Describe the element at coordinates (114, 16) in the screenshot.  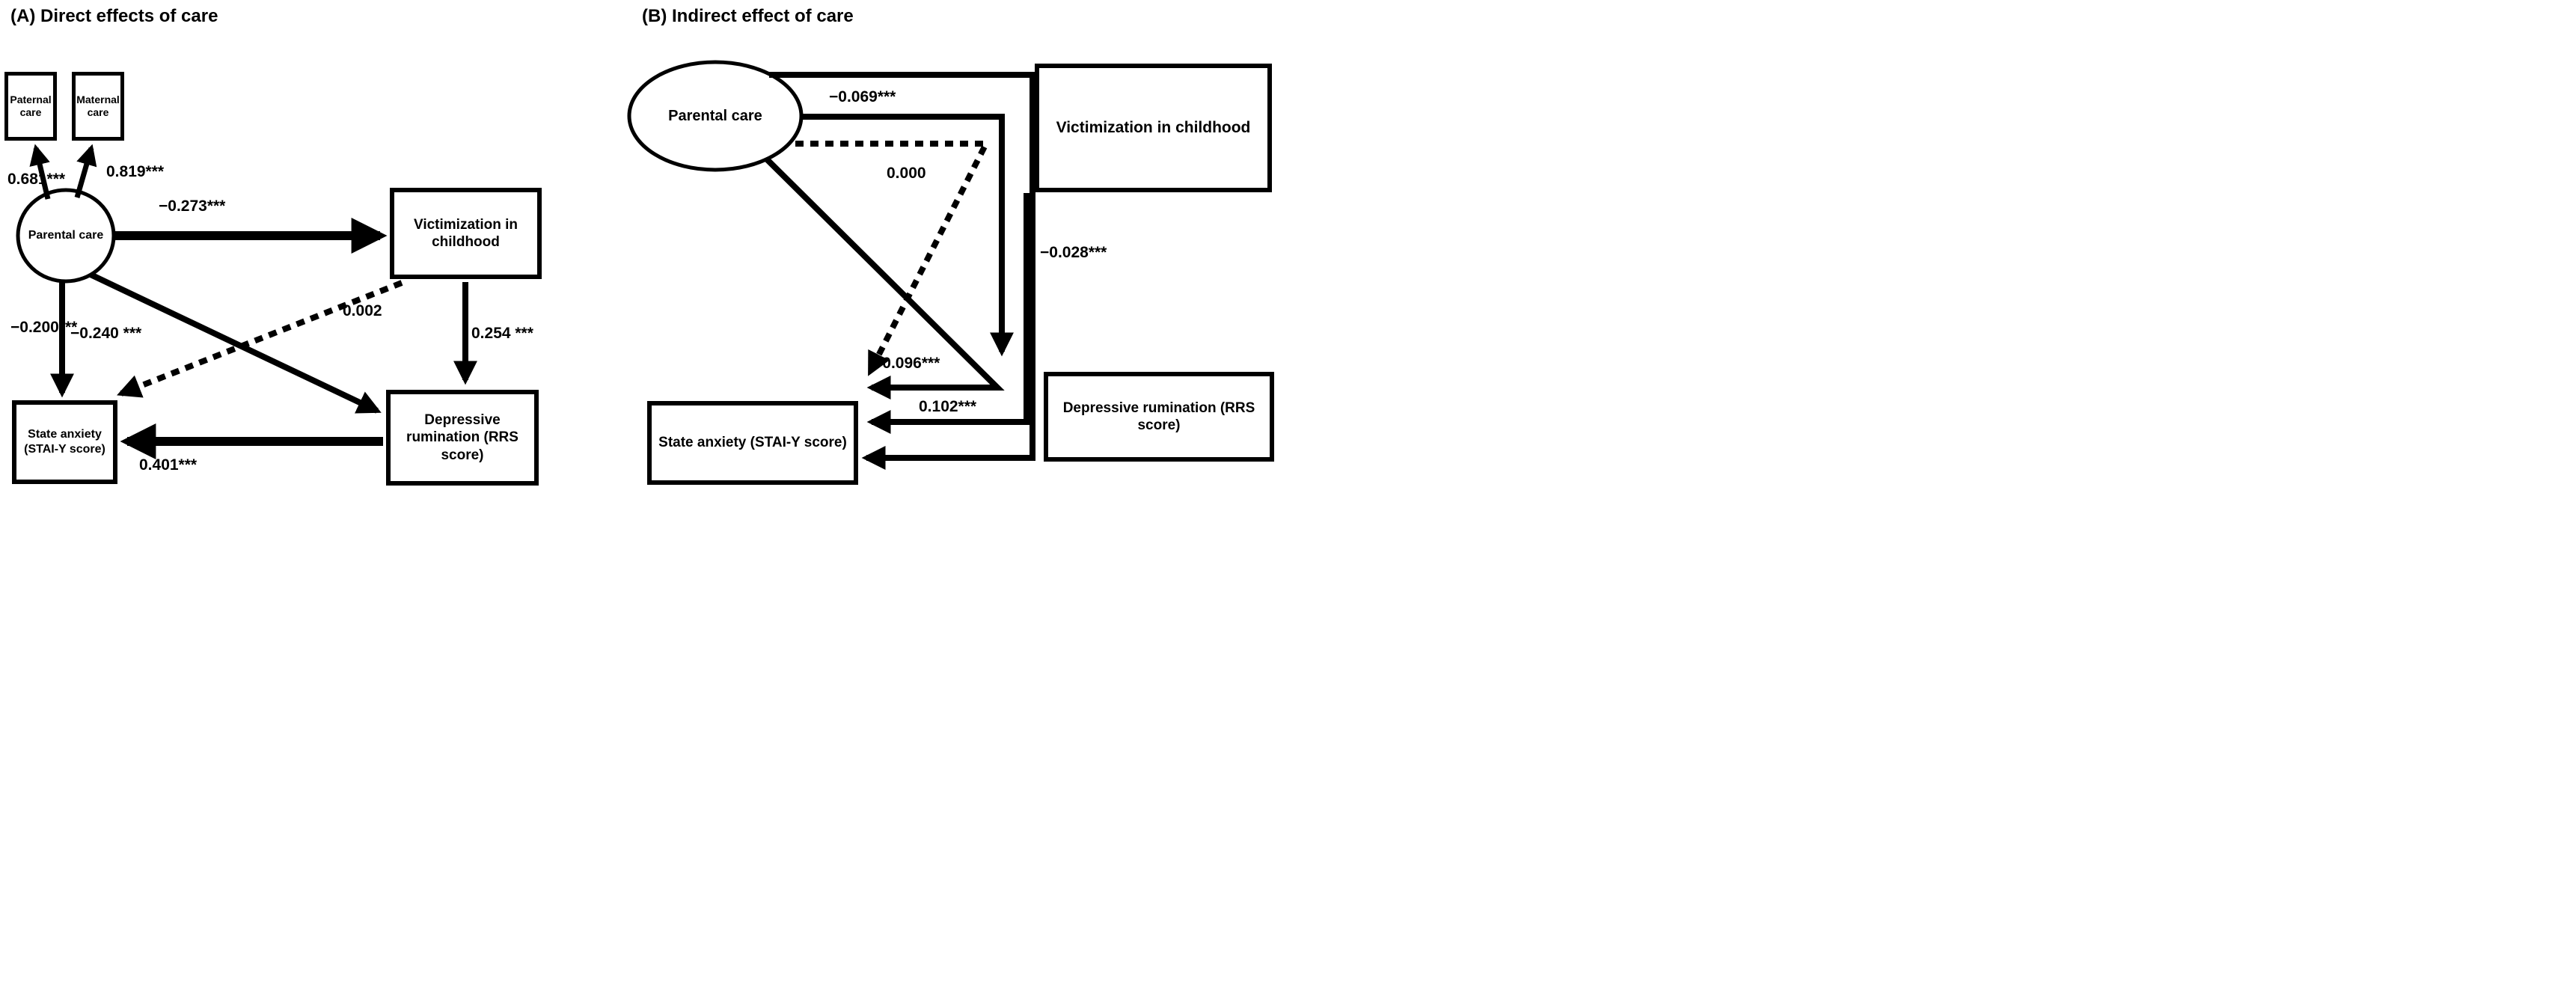
I see `panel-a-title: (A) Direct effects of care` at that location.